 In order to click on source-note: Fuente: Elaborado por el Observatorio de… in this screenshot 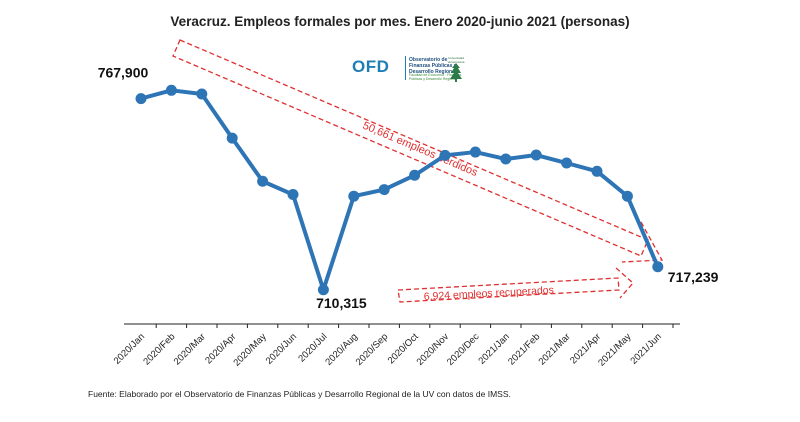, I will do `click(299, 394)`.